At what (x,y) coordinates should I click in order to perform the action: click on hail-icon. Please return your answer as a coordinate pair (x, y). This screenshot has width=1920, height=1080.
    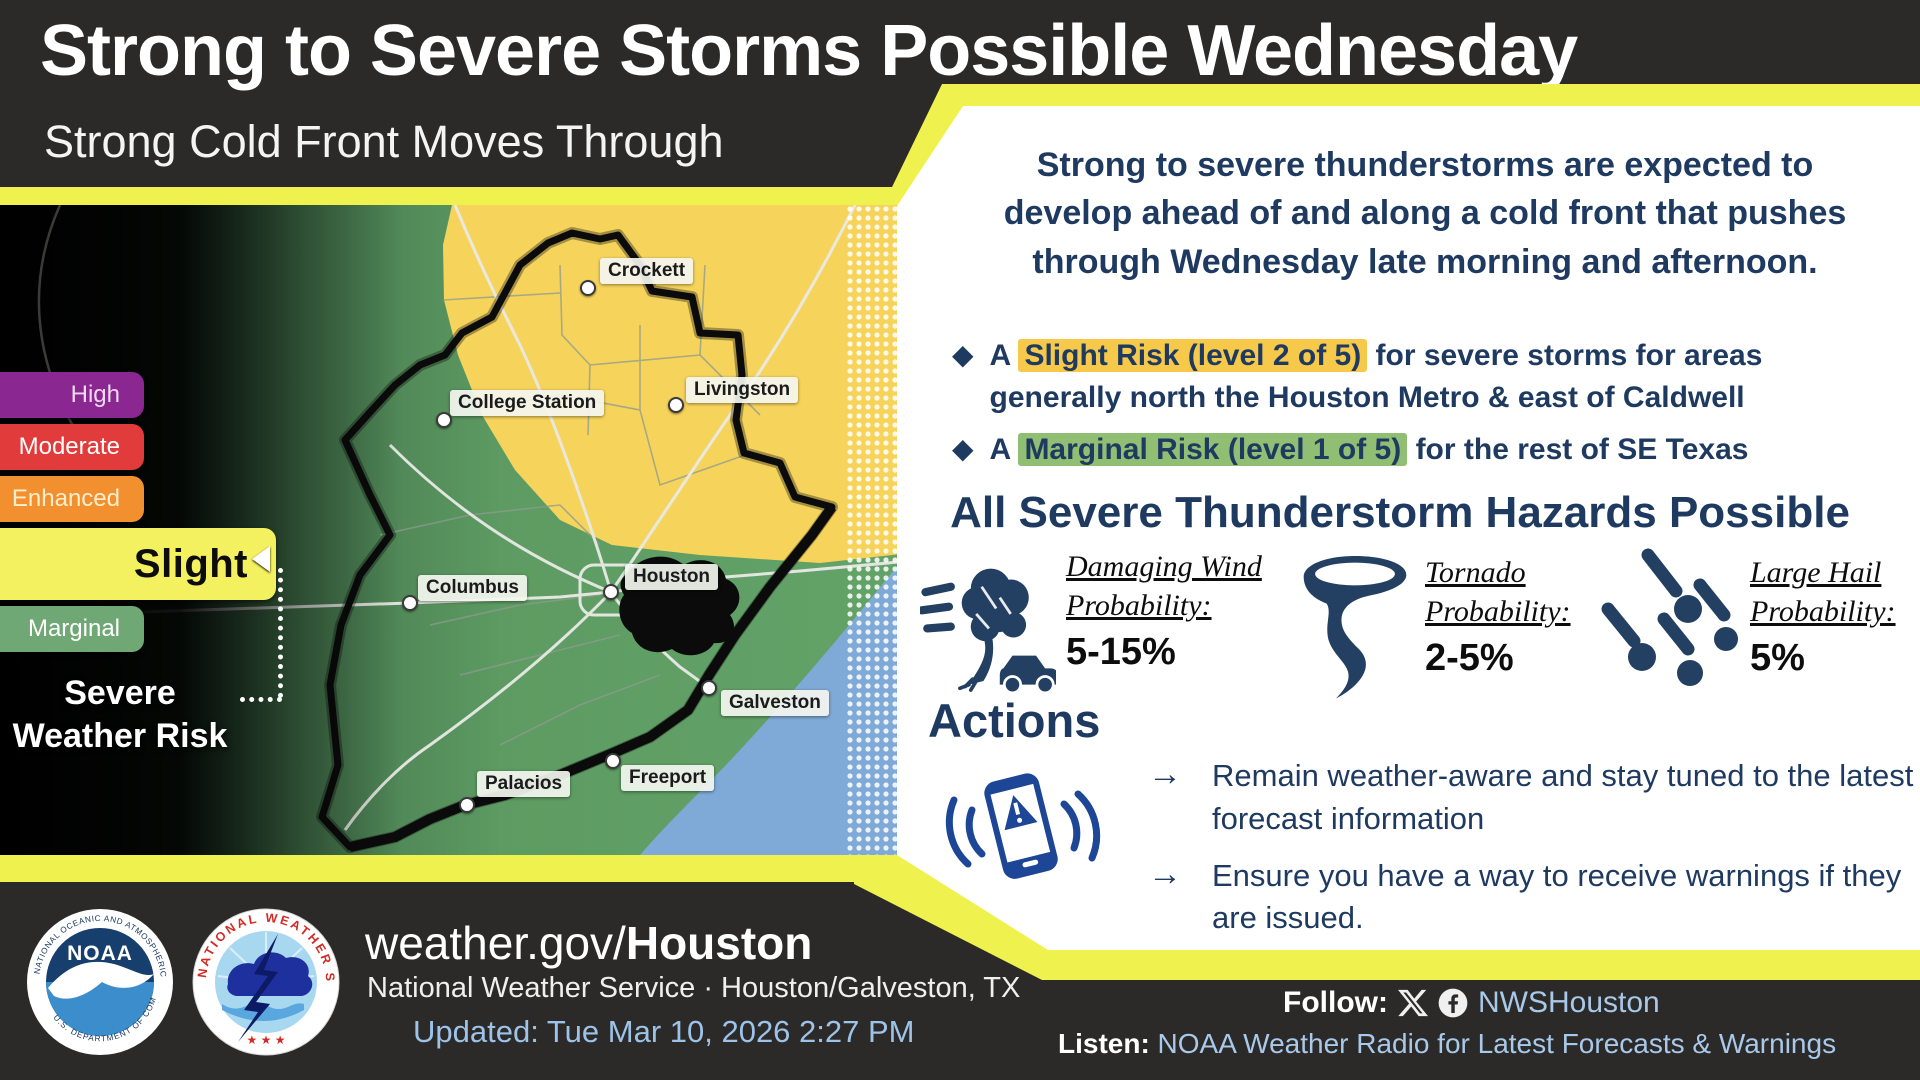
    Looking at the image, I should click on (1669, 617).